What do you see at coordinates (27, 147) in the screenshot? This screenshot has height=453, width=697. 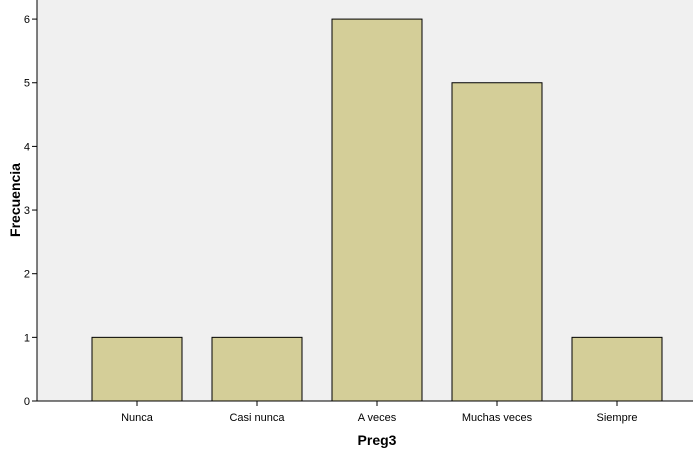 I see `y-tick-label-4: 4` at bounding box center [27, 147].